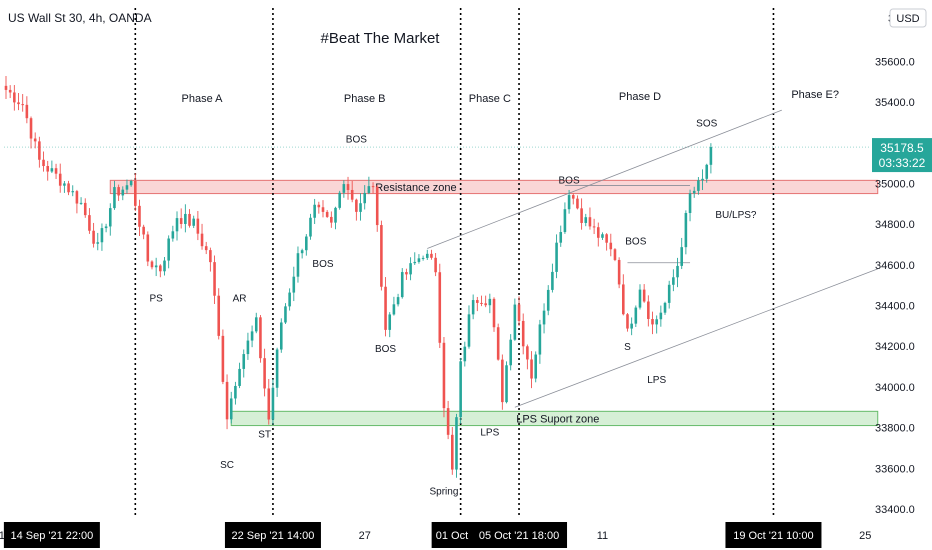 The height and width of the screenshot is (550, 932). I want to click on phase-label: Phase E?, so click(815, 95).